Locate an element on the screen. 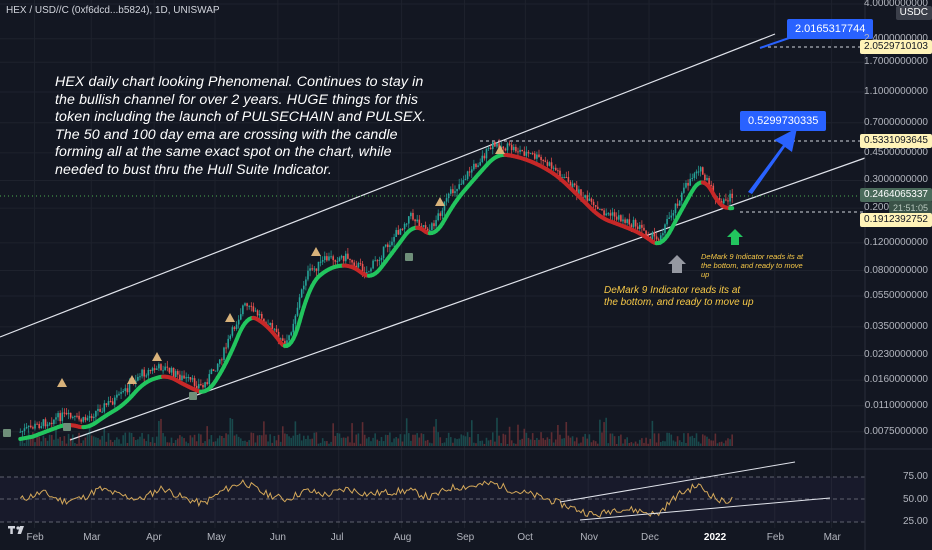  price-tick-13: 0.0160000000 is located at coordinates (896, 380).